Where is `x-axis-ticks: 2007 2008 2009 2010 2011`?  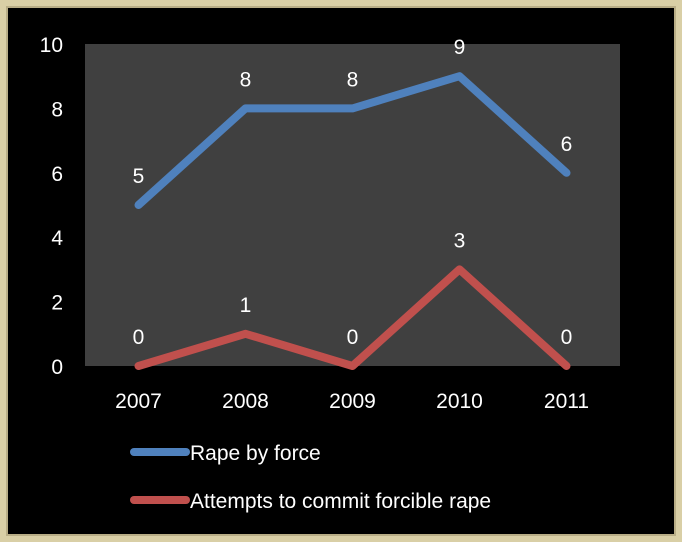 x-axis-ticks: 2007 2008 2009 2010 2011 is located at coordinates (352, 401).